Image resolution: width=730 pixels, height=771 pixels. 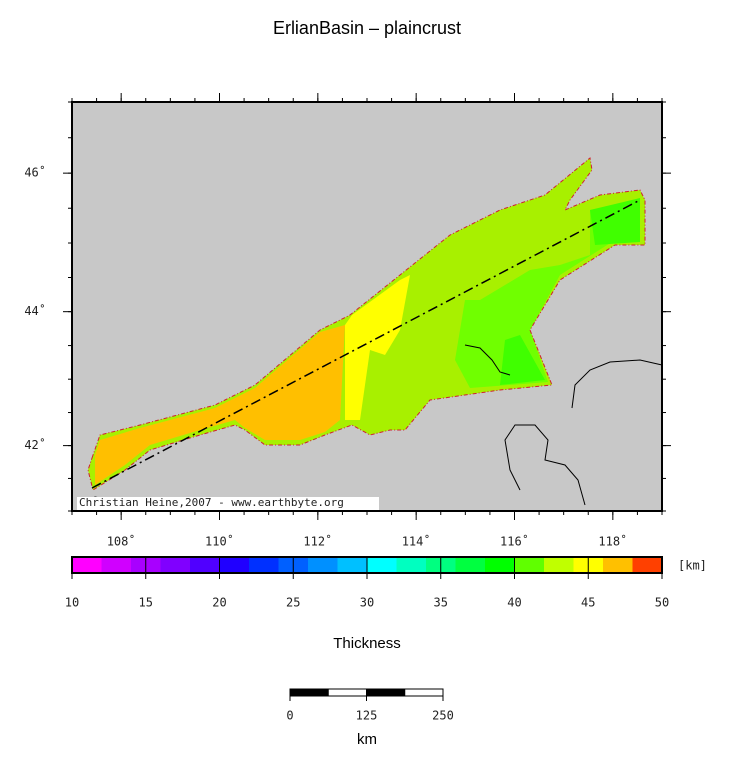 I want to click on scale-tick-label: 125, so click(x=367, y=716).